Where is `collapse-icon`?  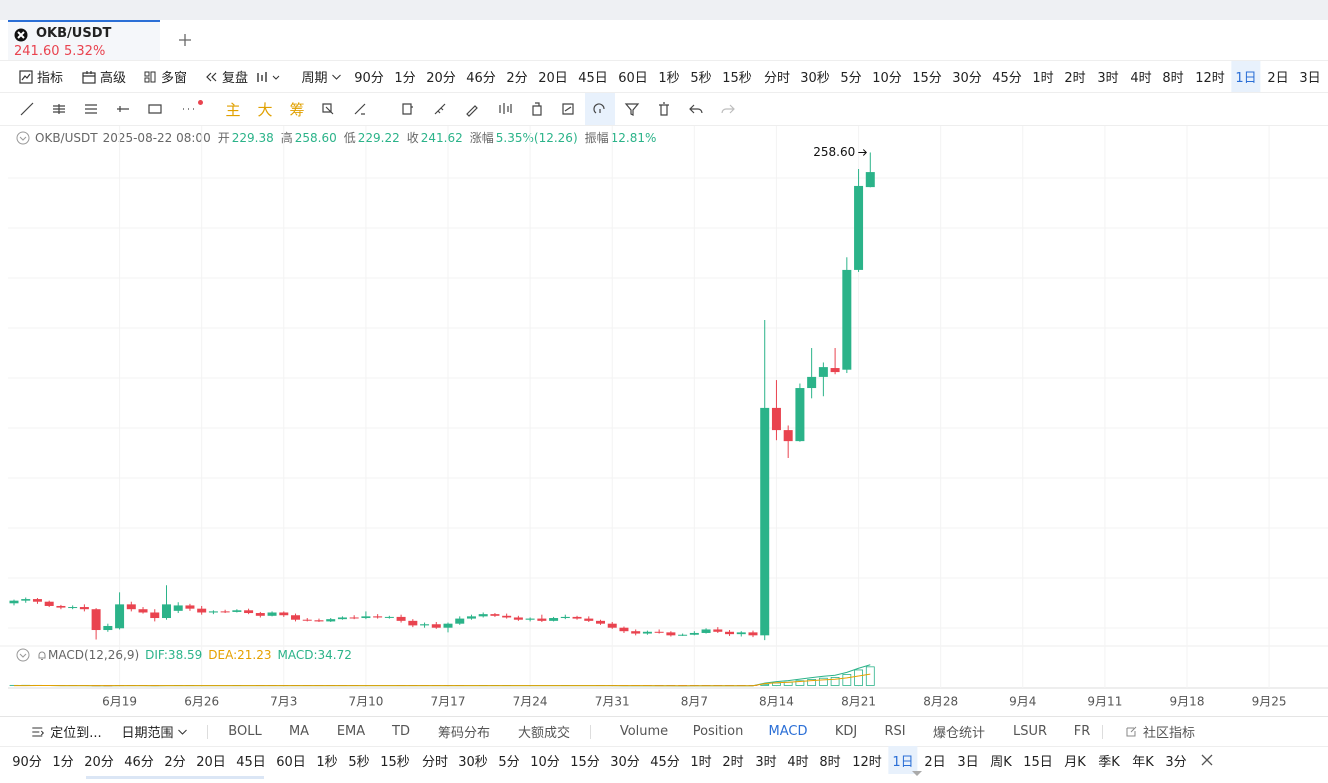 collapse-icon is located at coordinates (23, 138).